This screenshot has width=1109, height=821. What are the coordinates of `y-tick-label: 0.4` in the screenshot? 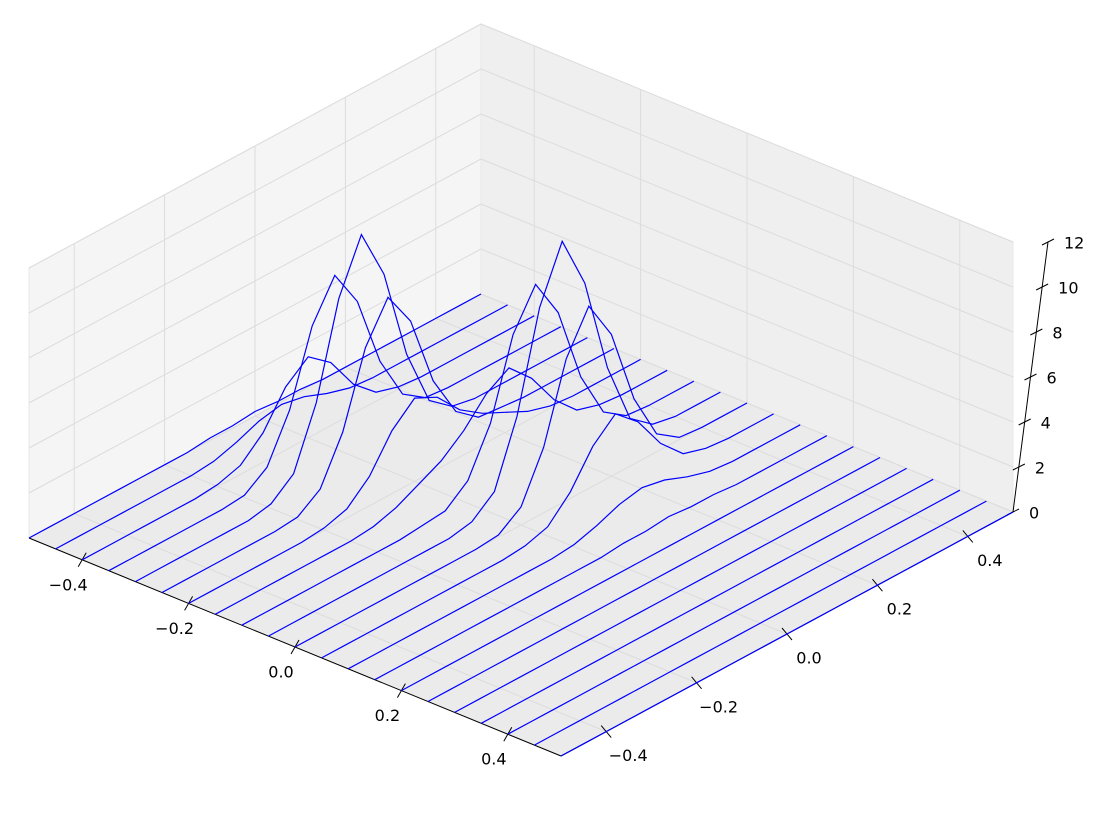 It's located at (989, 560).